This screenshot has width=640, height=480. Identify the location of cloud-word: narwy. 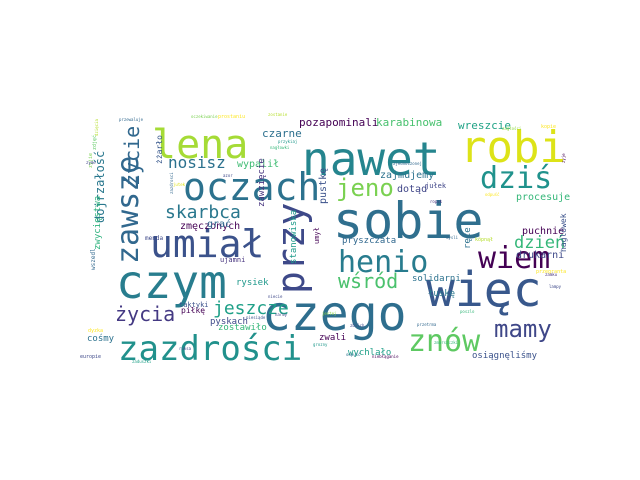
(281, 314).